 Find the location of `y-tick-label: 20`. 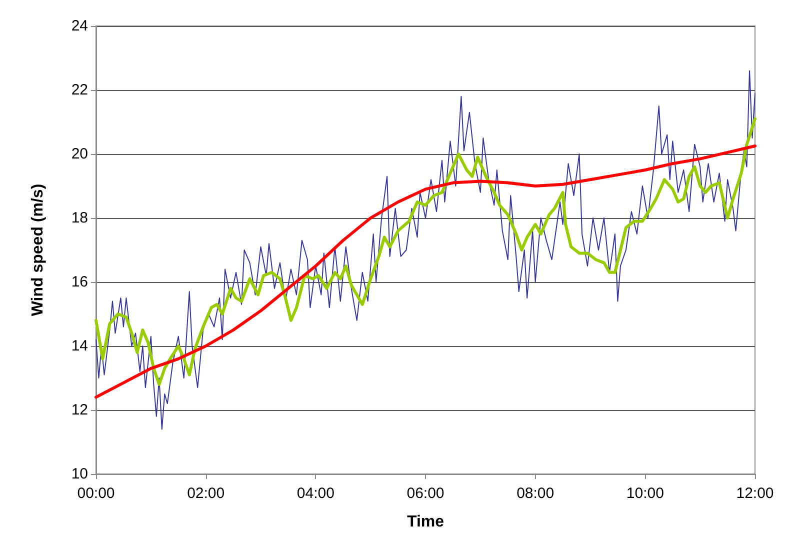

y-tick-label: 20 is located at coordinates (79, 154).